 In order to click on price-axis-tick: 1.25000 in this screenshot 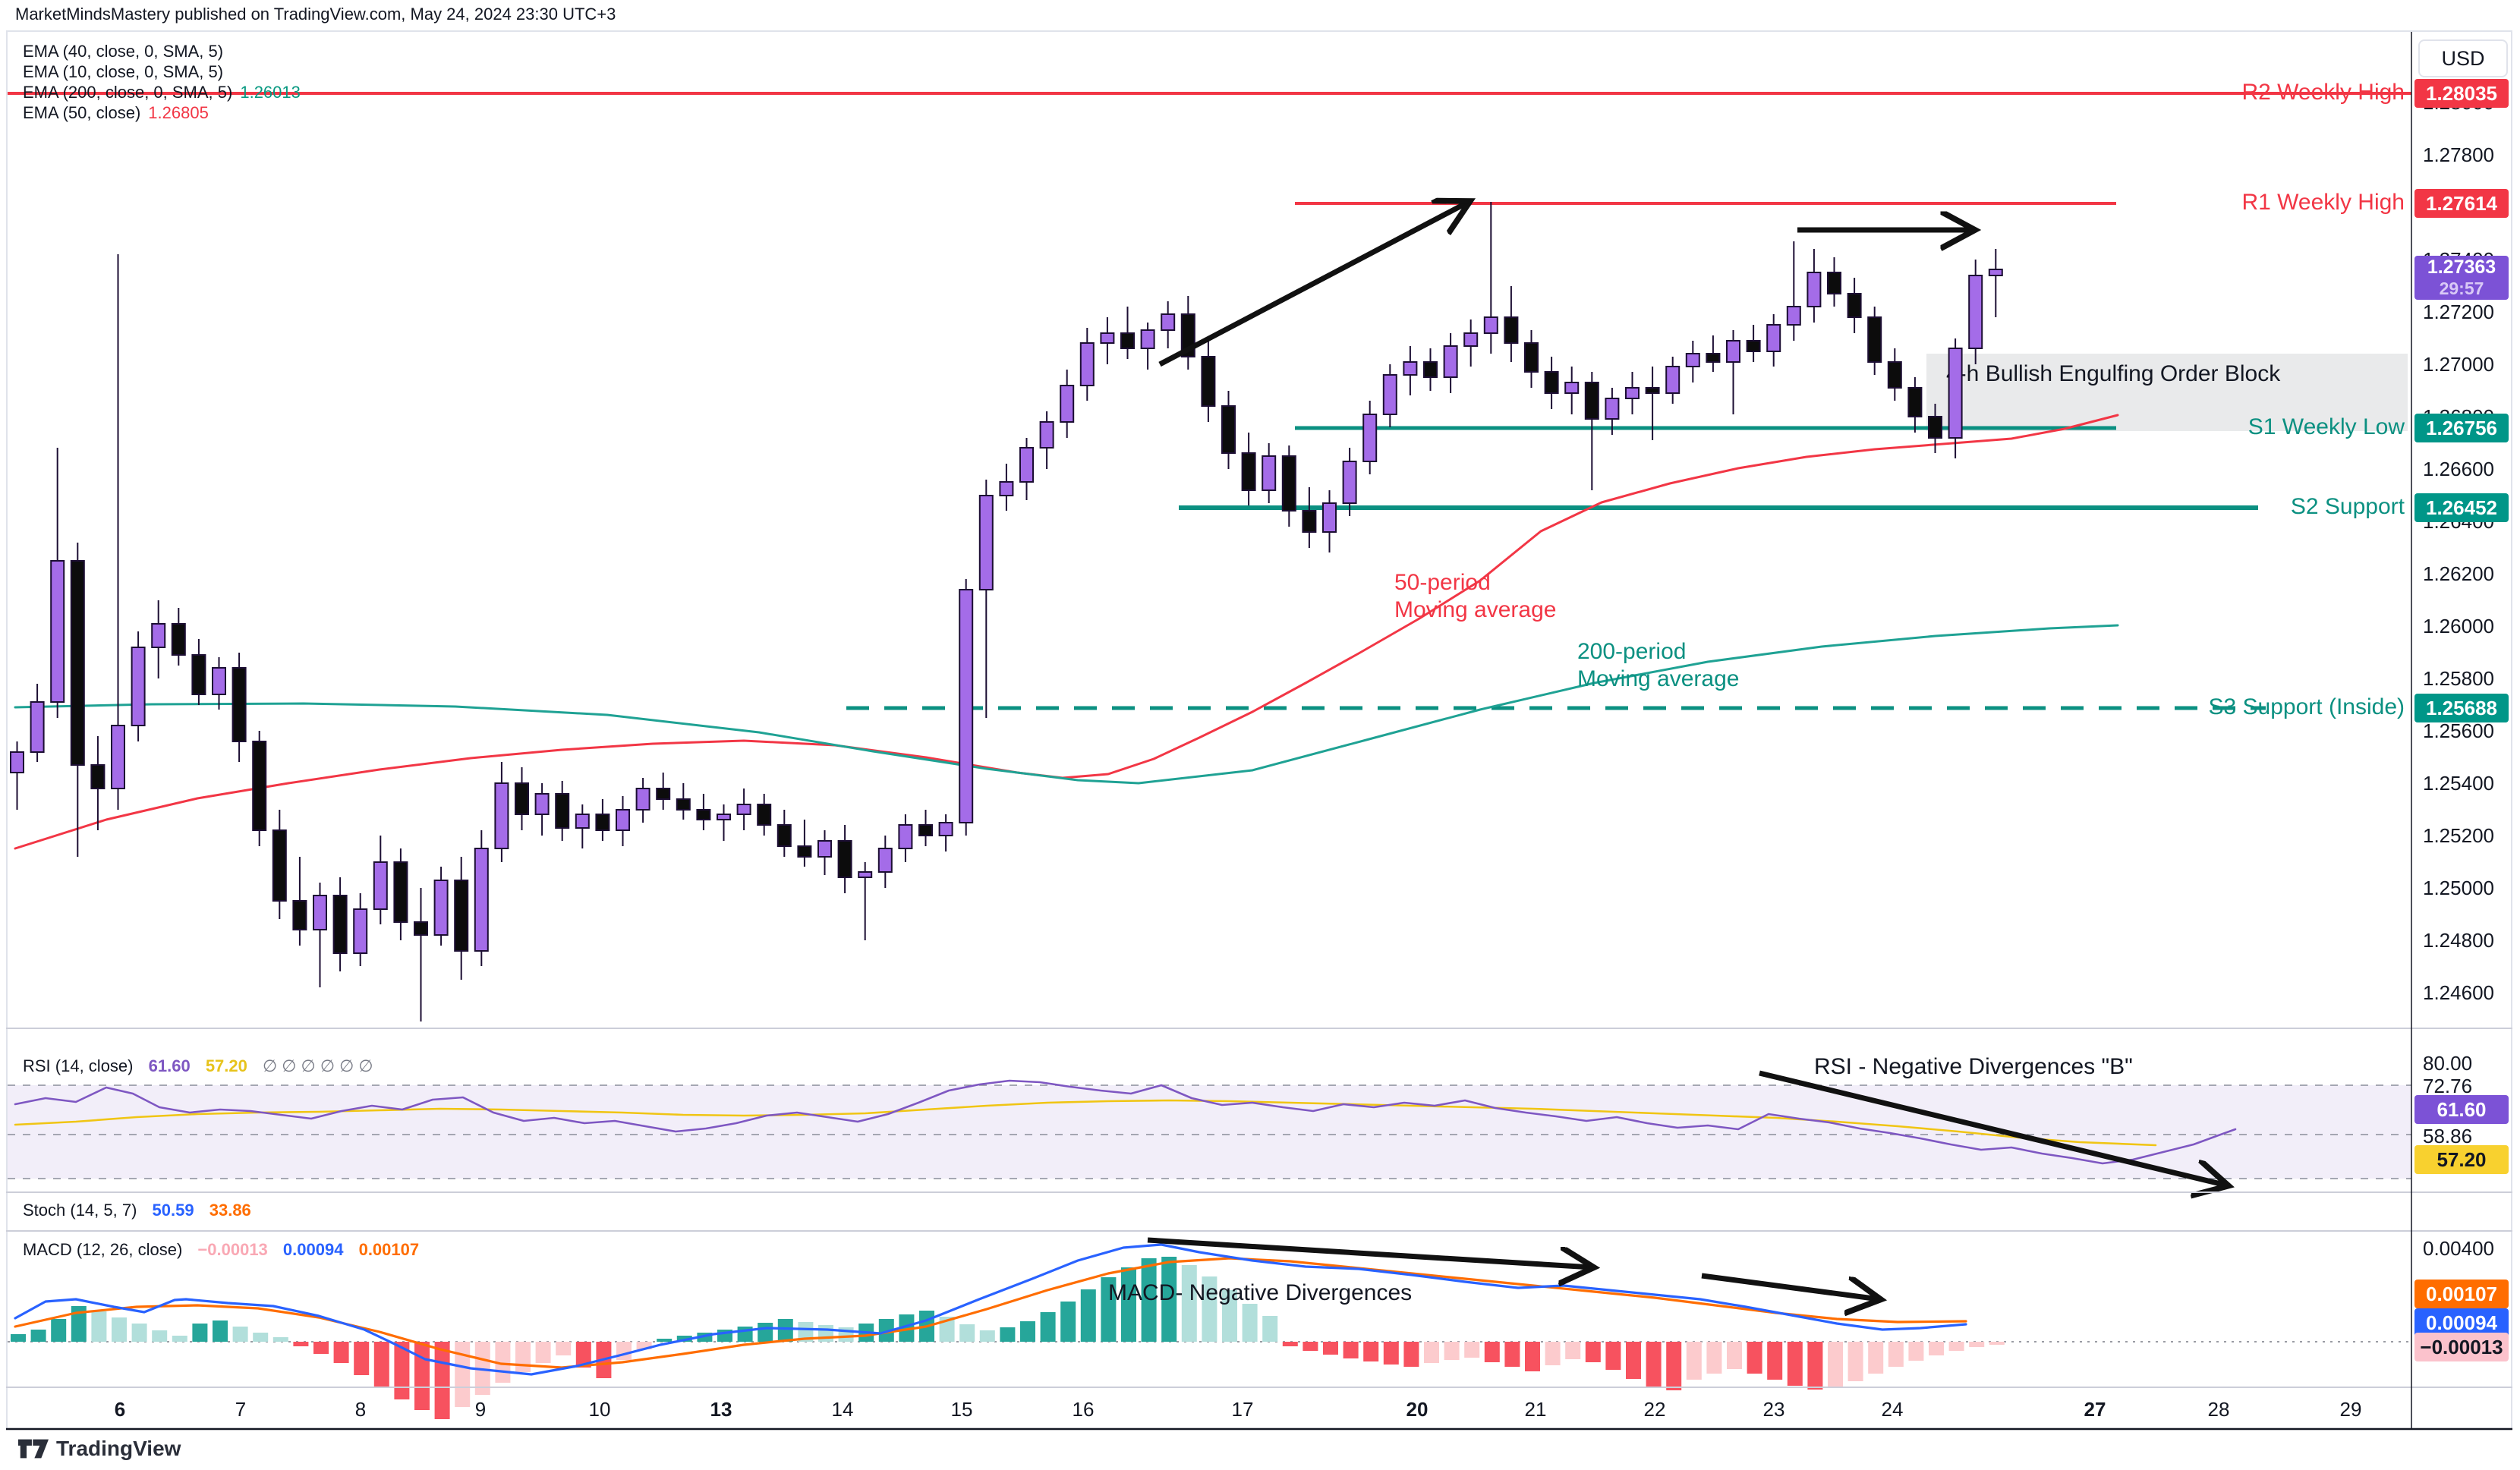, I will do `click(2458, 888)`.